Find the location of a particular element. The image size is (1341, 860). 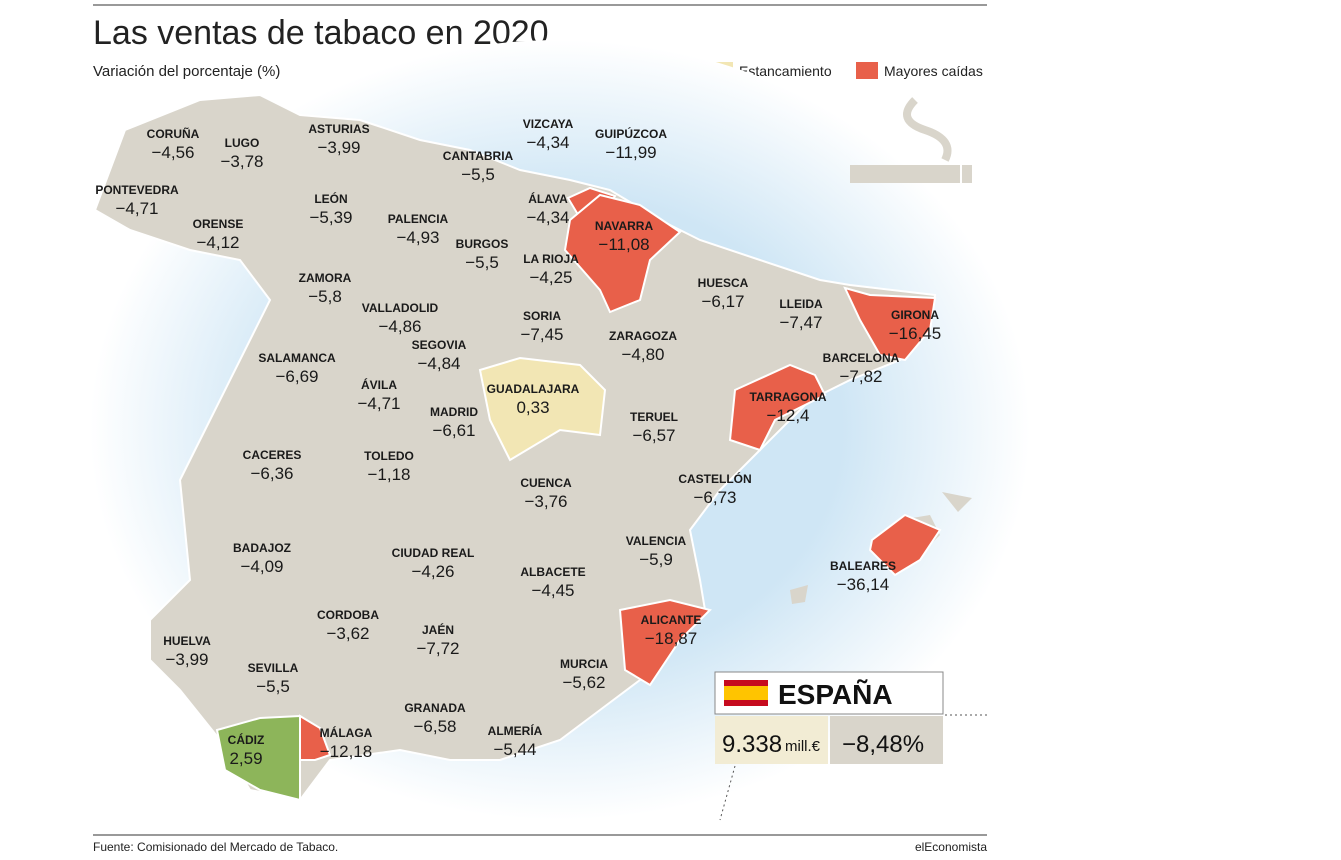

province-name: GUADALAJARA is located at coordinates (533, 389).